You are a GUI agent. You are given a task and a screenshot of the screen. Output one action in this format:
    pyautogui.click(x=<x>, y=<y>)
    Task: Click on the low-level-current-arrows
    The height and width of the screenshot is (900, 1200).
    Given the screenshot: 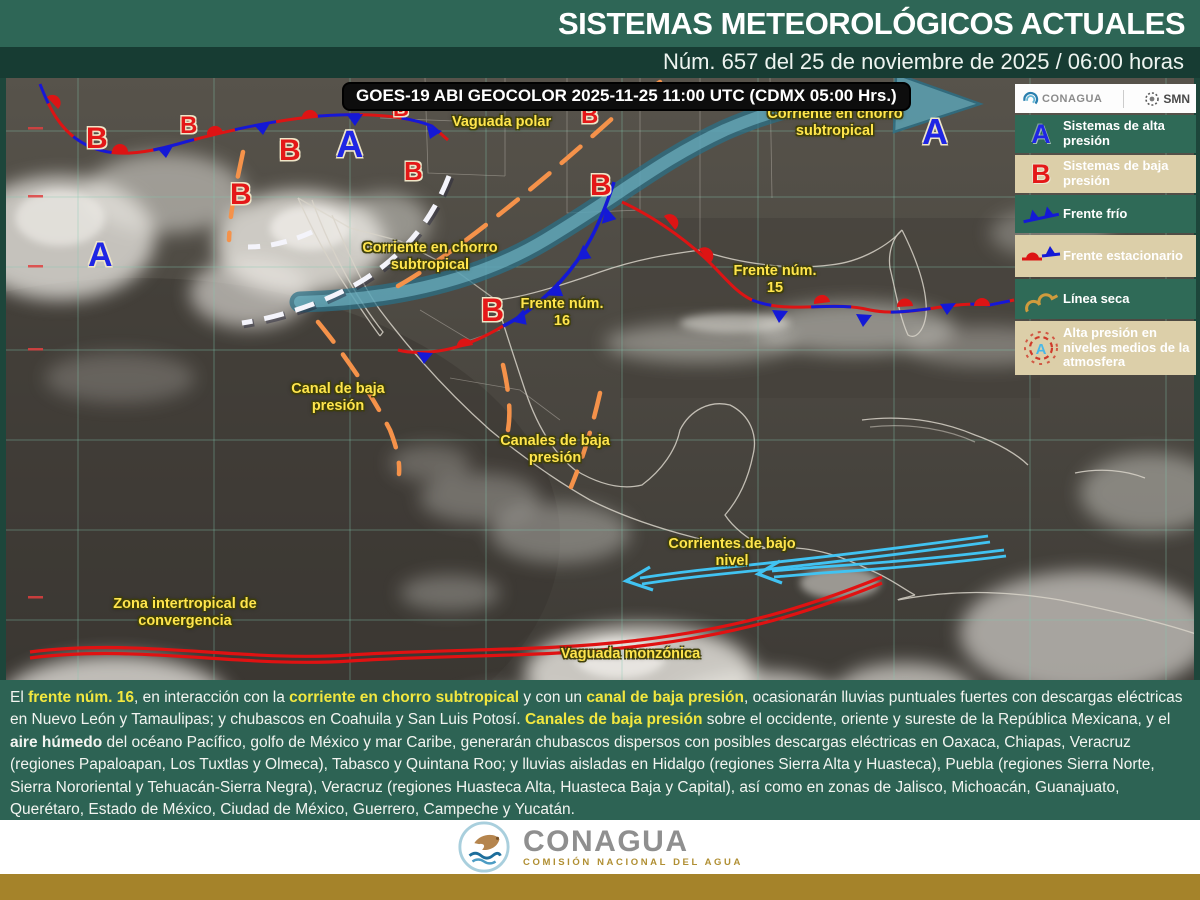 What is the action you would take?
    pyautogui.click(x=814, y=563)
    